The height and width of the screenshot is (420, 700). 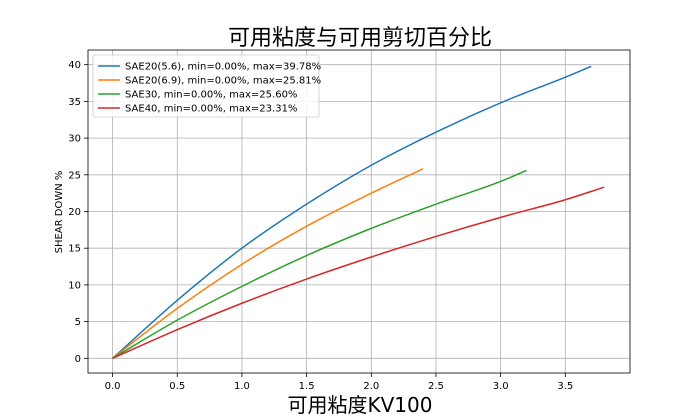 What do you see at coordinates (307, 386) in the screenshot?
I see `x-tick-label: 1.5` at bounding box center [307, 386].